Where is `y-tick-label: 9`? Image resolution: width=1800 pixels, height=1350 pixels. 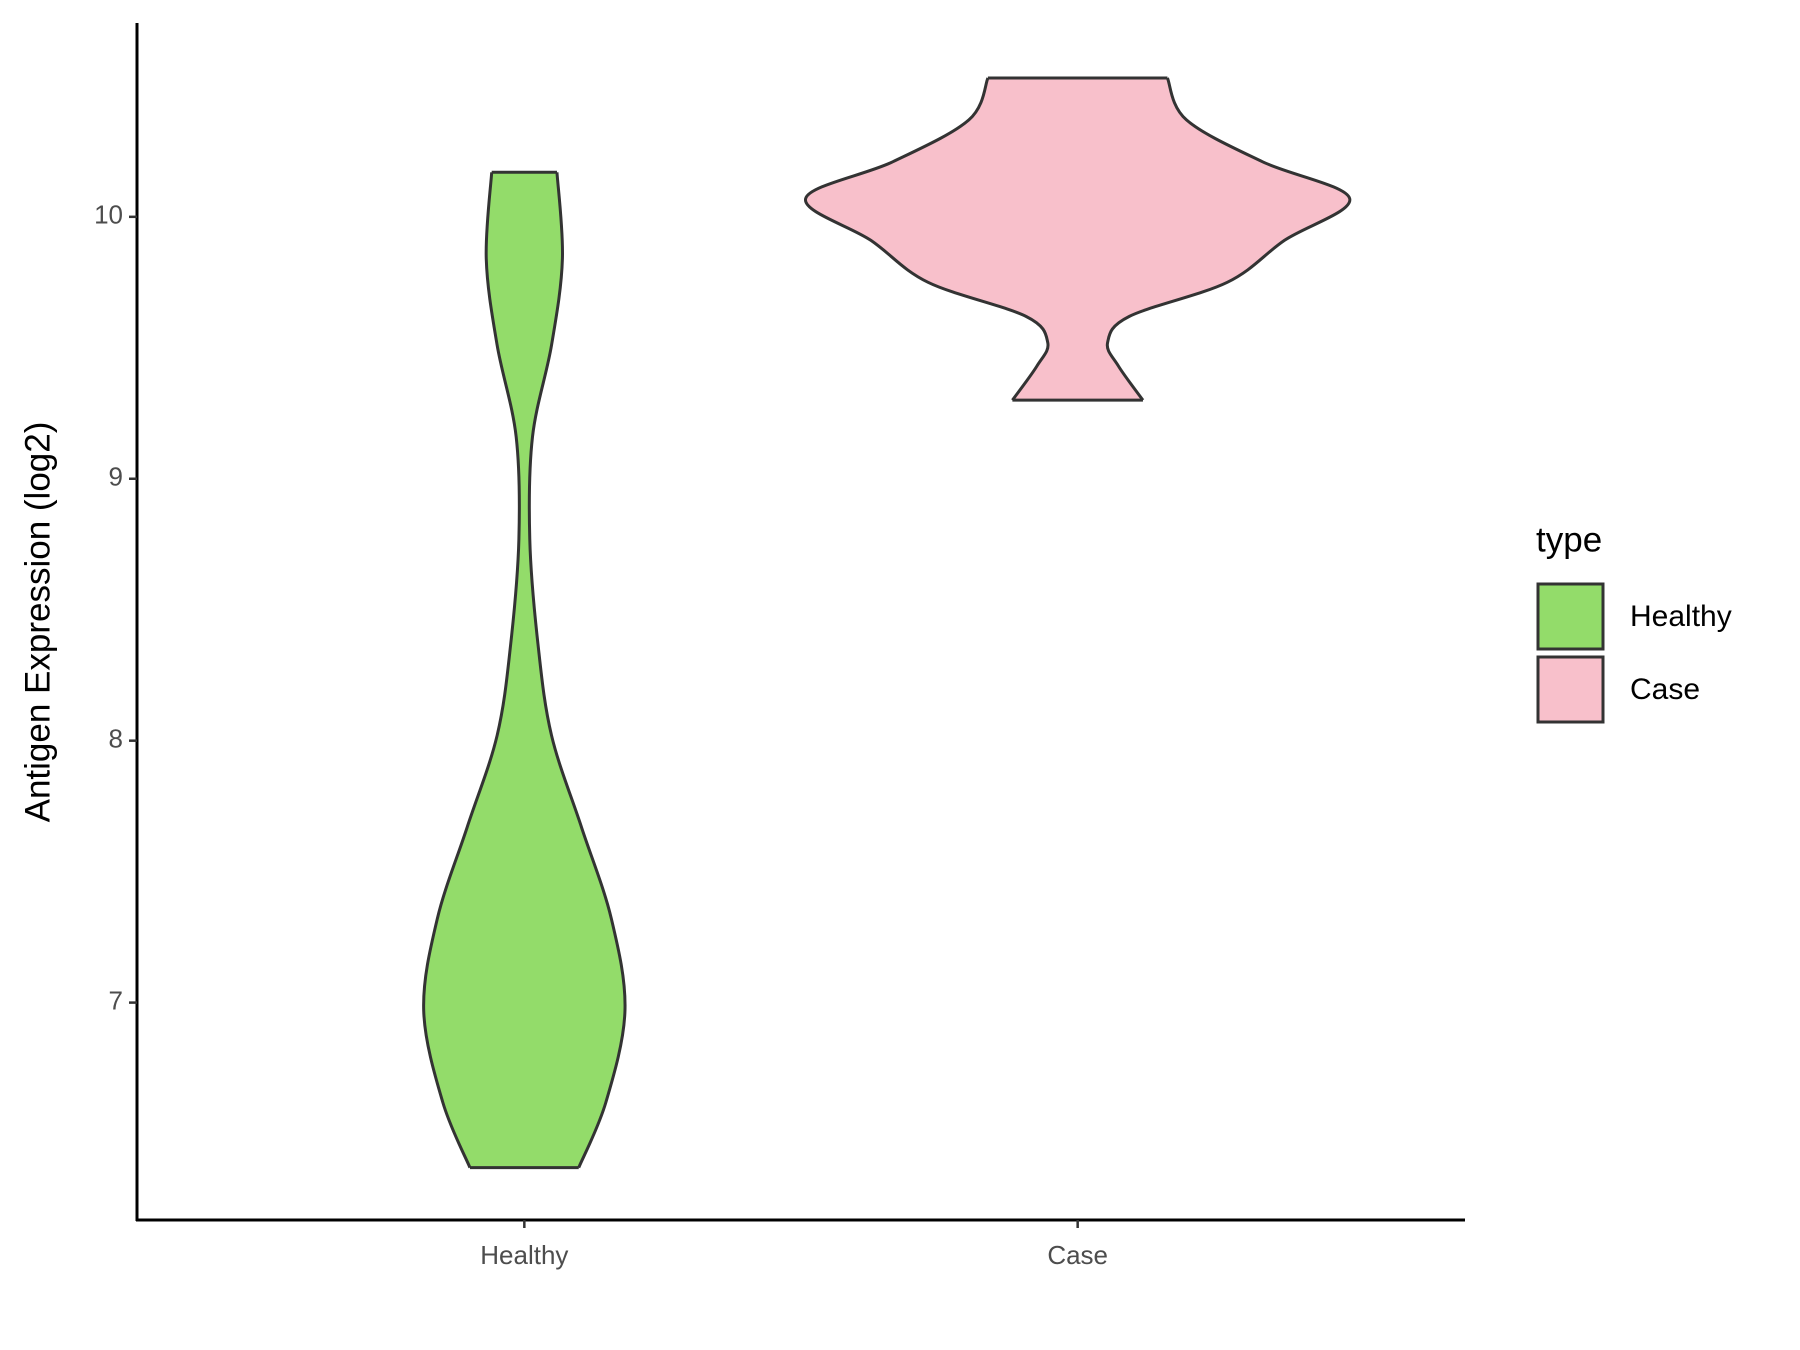 y-tick-label: 9 is located at coordinates (116, 477).